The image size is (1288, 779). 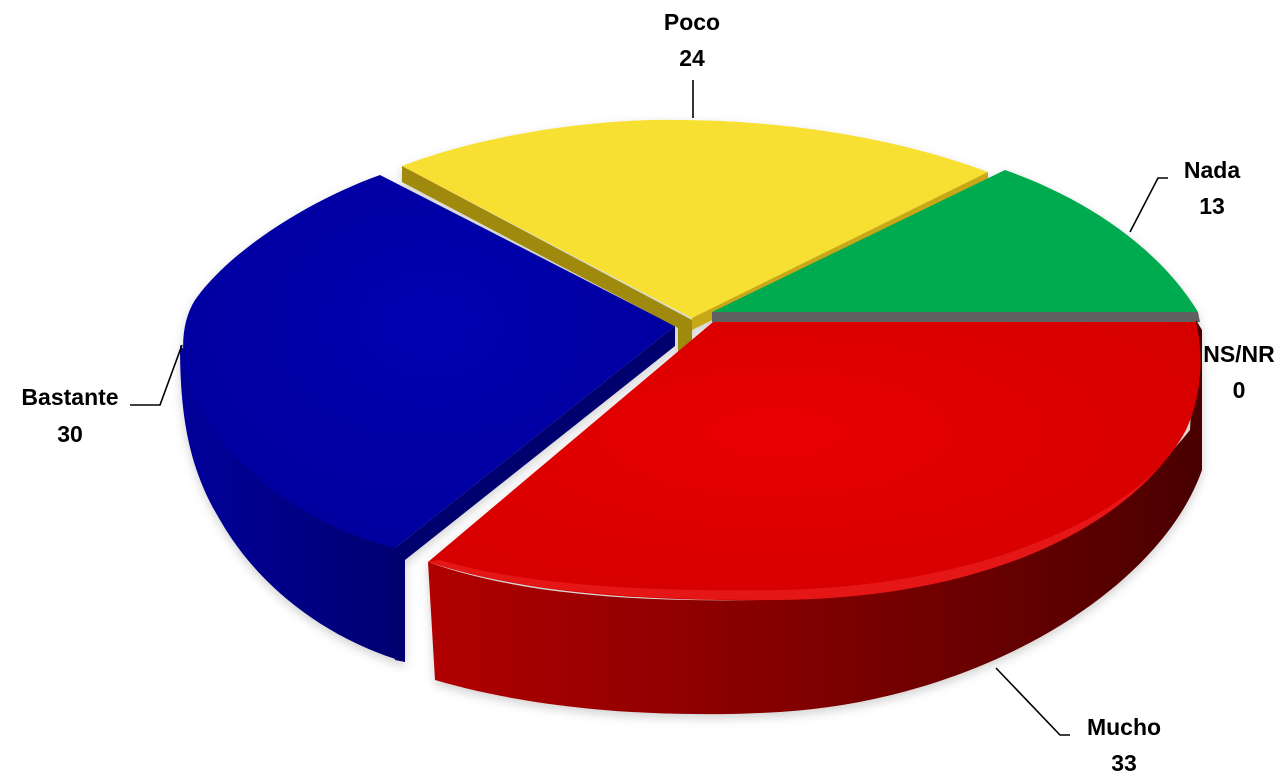 What do you see at coordinates (1212, 170) in the screenshot?
I see `label-nada-name: Nada` at bounding box center [1212, 170].